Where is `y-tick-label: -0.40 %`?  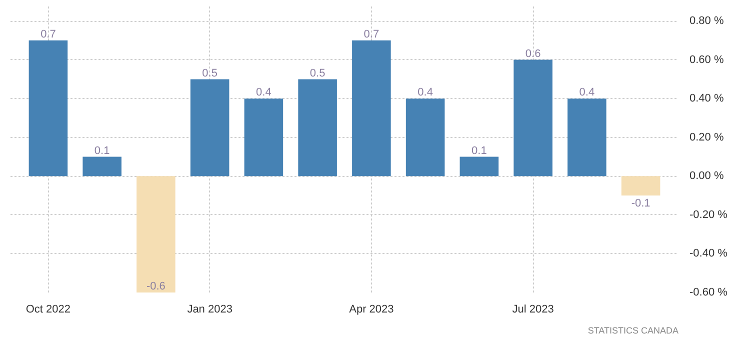
y-tick-label: -0.40 % is located at coordinates (709, 254).